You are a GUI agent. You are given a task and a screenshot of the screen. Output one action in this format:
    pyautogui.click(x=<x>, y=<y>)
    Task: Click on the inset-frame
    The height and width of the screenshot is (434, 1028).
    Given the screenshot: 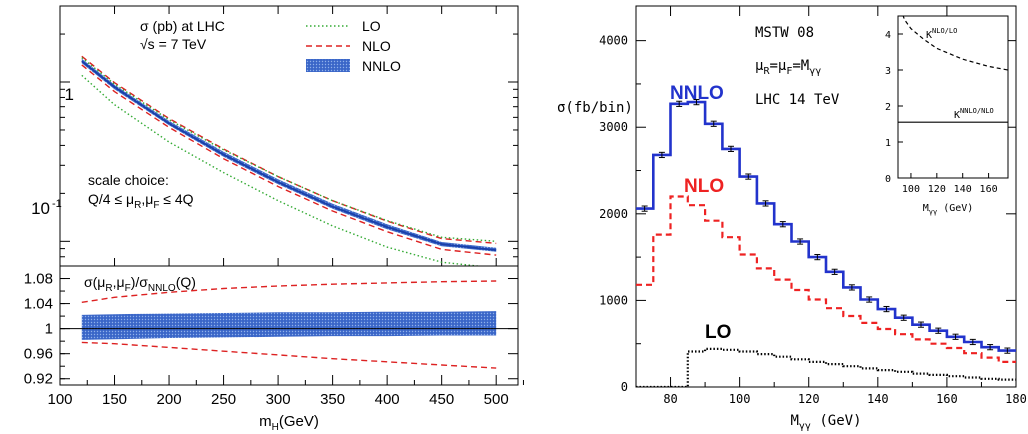 What is the action you would take?
    pyautogui.click(x=953, y=97)
    